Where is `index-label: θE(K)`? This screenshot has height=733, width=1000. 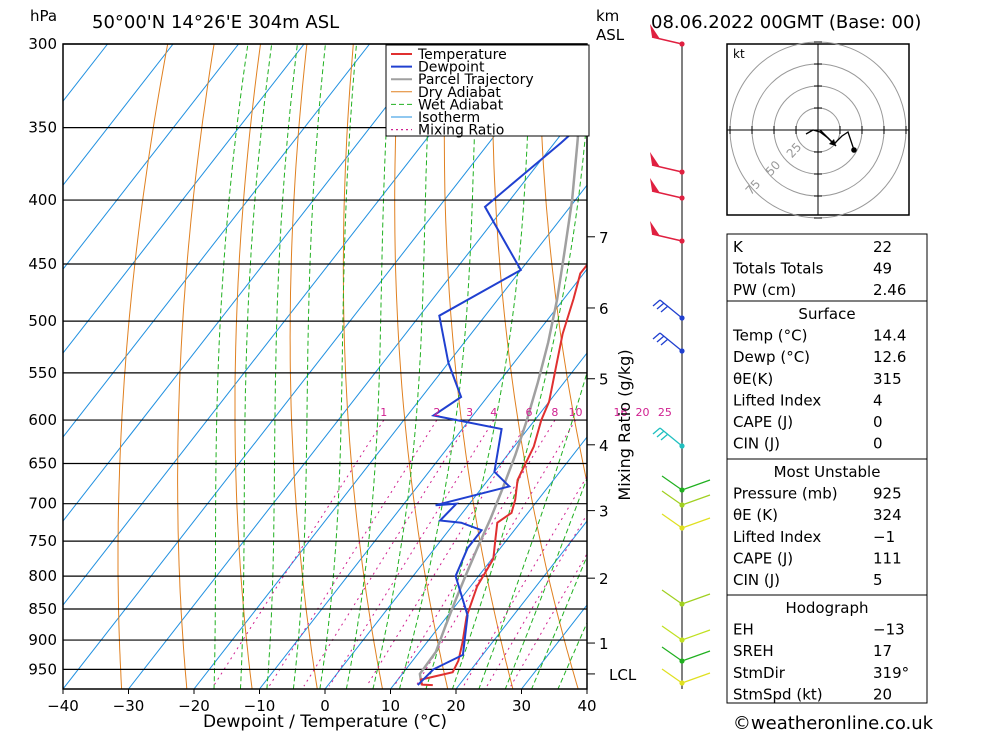
index-label: θE(K) is located at coordinates (753, 379).